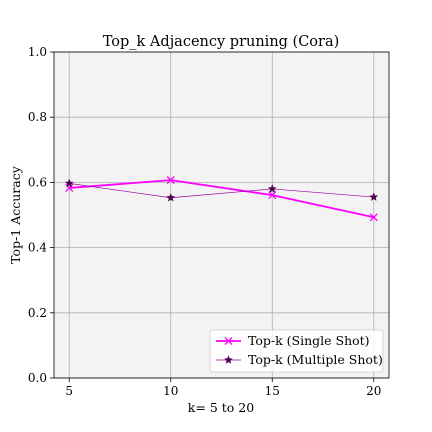  Describe the element at coordinates (37, 378) in the screenshot. I see `y-tick-label: 0.0` at that location.